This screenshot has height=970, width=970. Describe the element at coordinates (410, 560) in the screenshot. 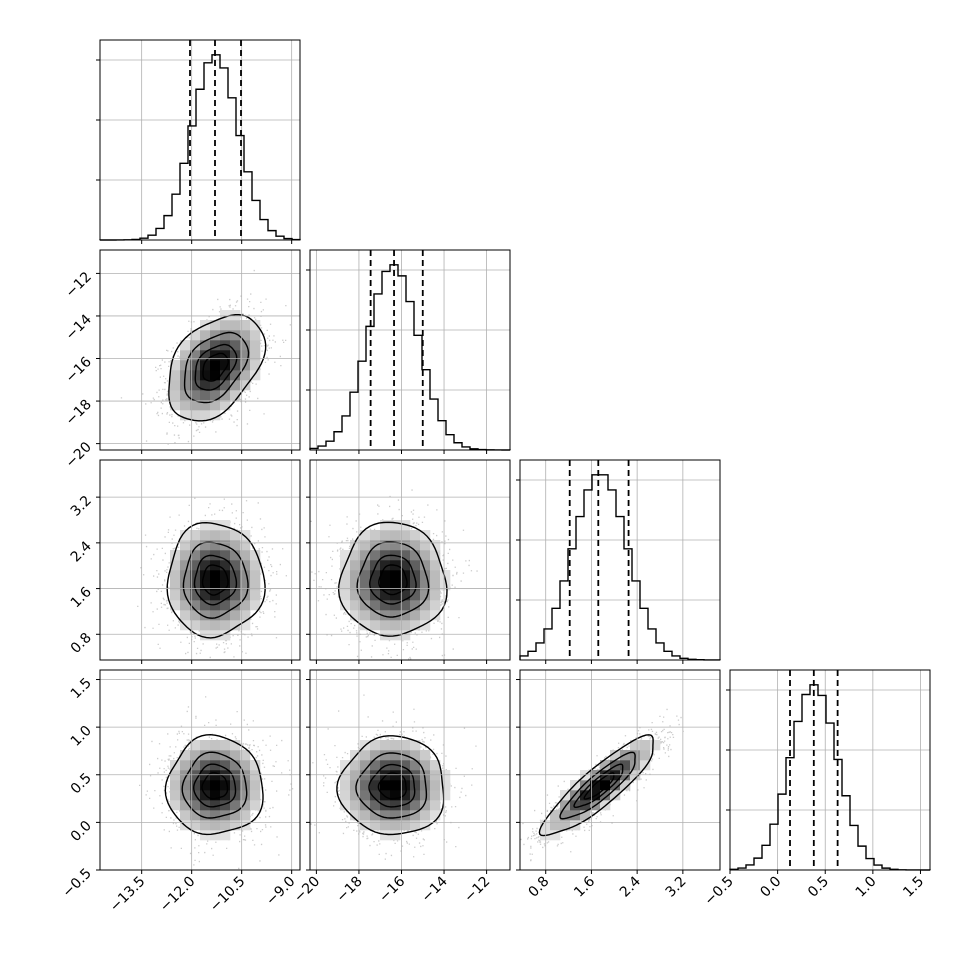

I see `panel-frame` at that location.